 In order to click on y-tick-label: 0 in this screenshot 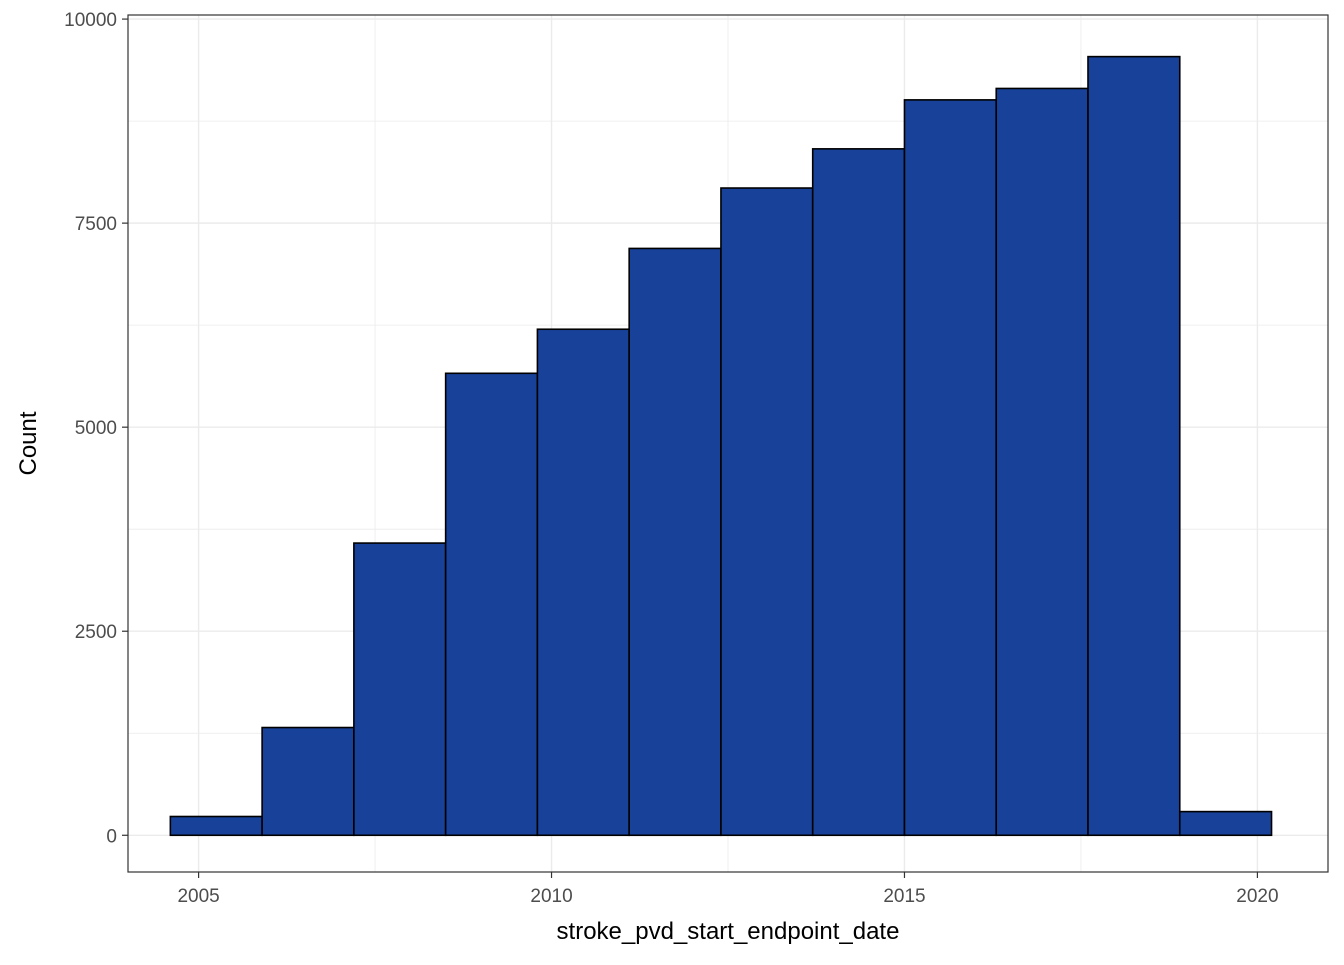, I will do `click(111, 836)`.